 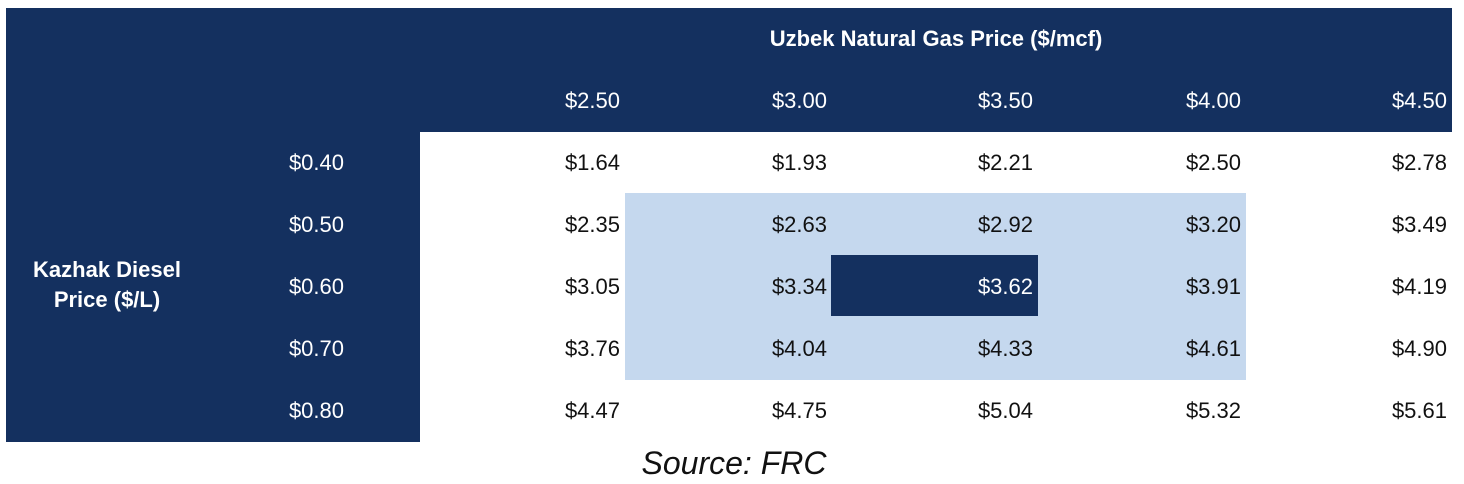 I want to click on value-cell: $2.92, so click(x=1005, y=224).